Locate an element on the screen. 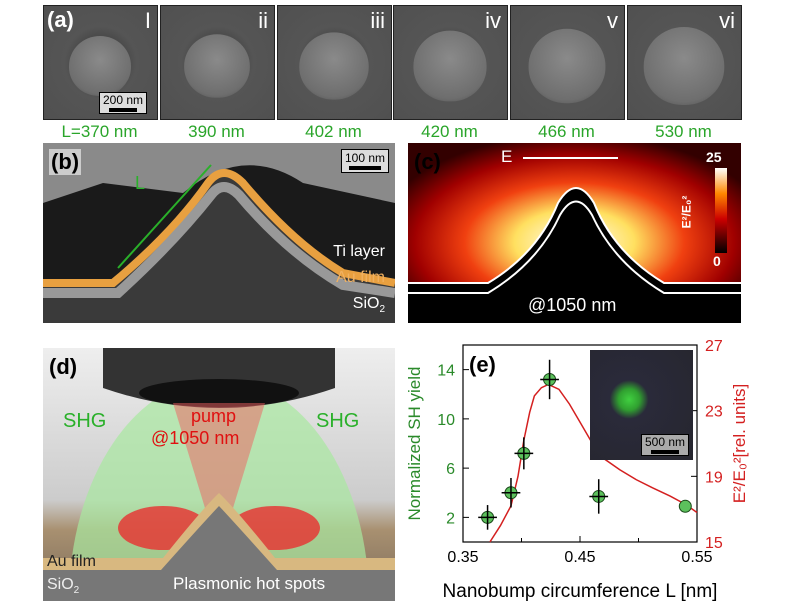 This screenshot has height=607, width=800. image-index: v is located at coordinates (612, 20).